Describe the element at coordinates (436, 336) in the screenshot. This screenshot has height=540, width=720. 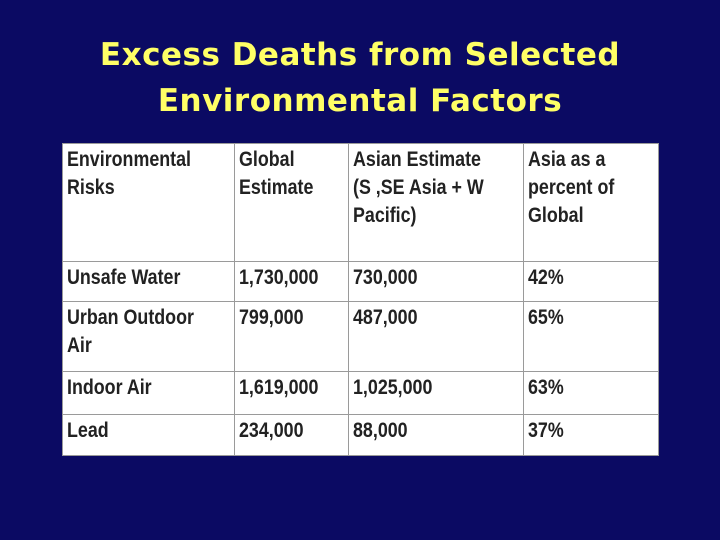
I see `table-cell-asian: 487,000` at that location.